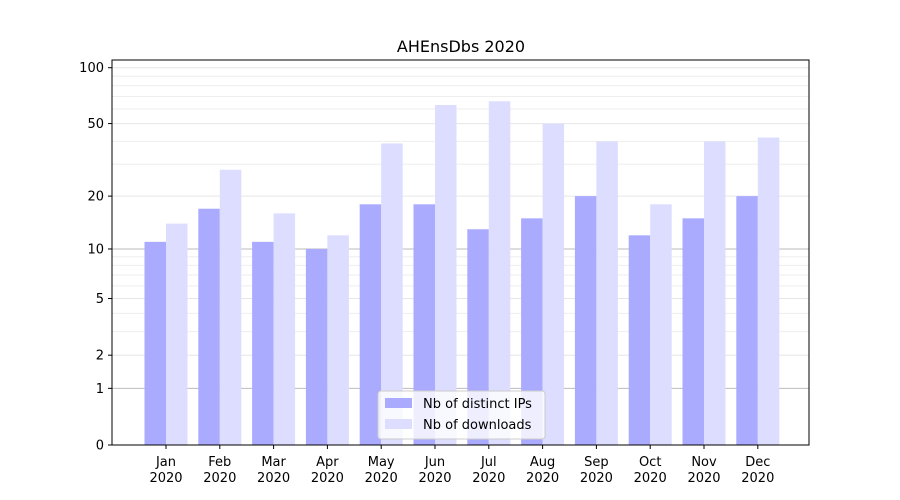 The image size is (900, 500). I want to click on y-tick-label: 20, so click(95, 197).